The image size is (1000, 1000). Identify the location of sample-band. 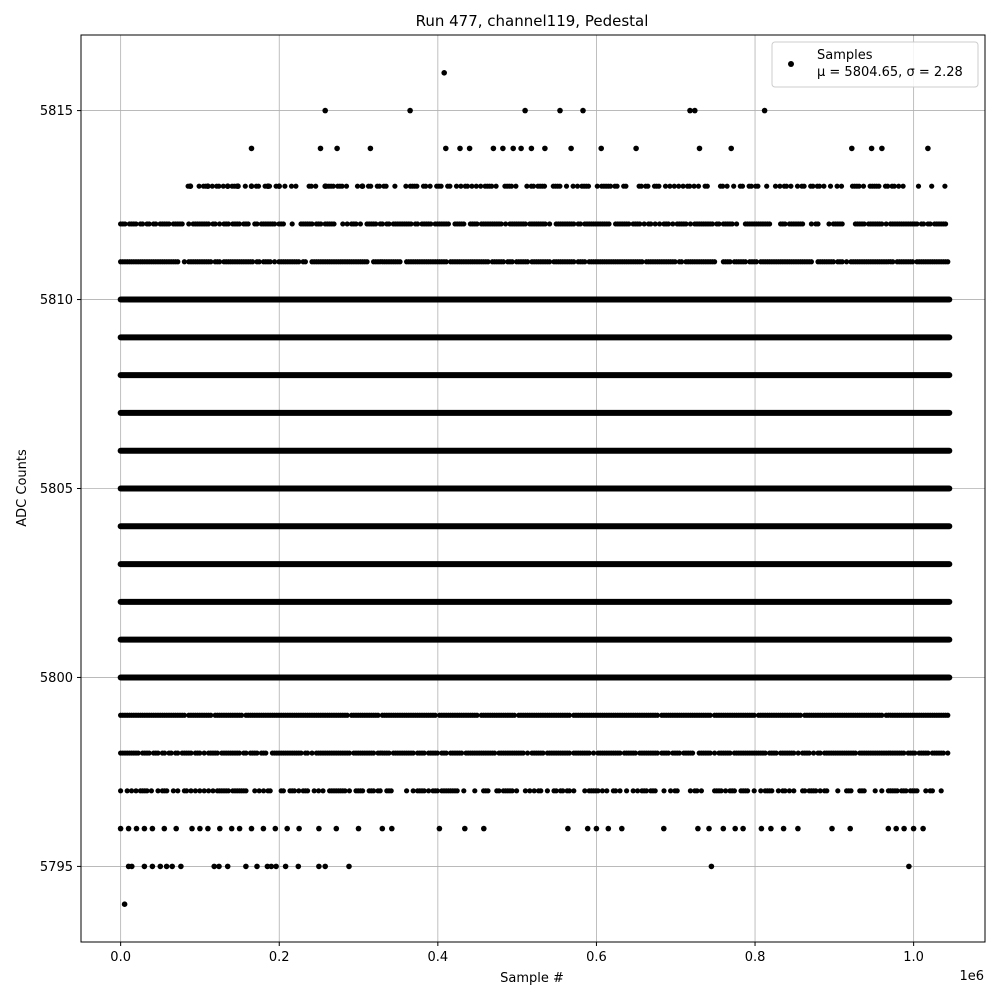
(533, 224).